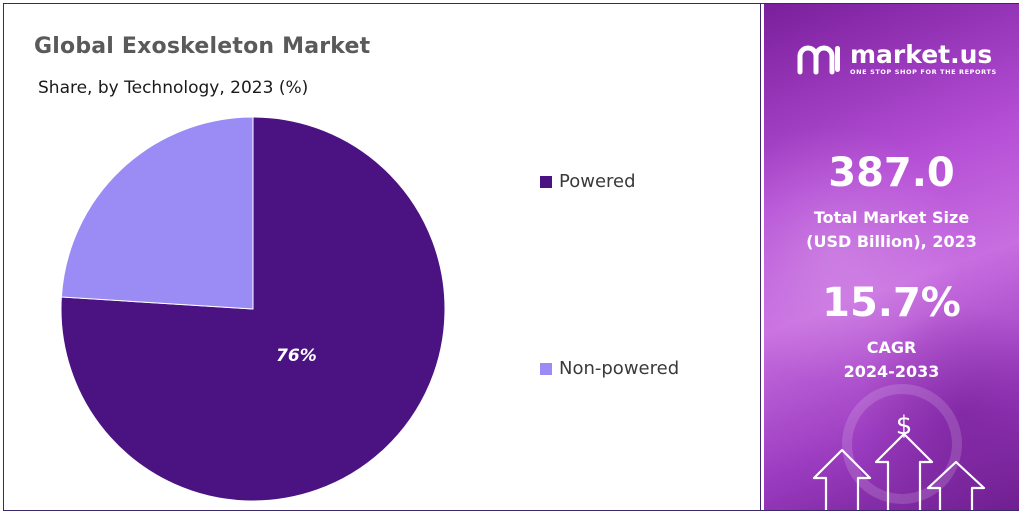  Describe the element at coordinates (296, 356) in the screenshot. I see `pie-label-powered: 76%` at that location.